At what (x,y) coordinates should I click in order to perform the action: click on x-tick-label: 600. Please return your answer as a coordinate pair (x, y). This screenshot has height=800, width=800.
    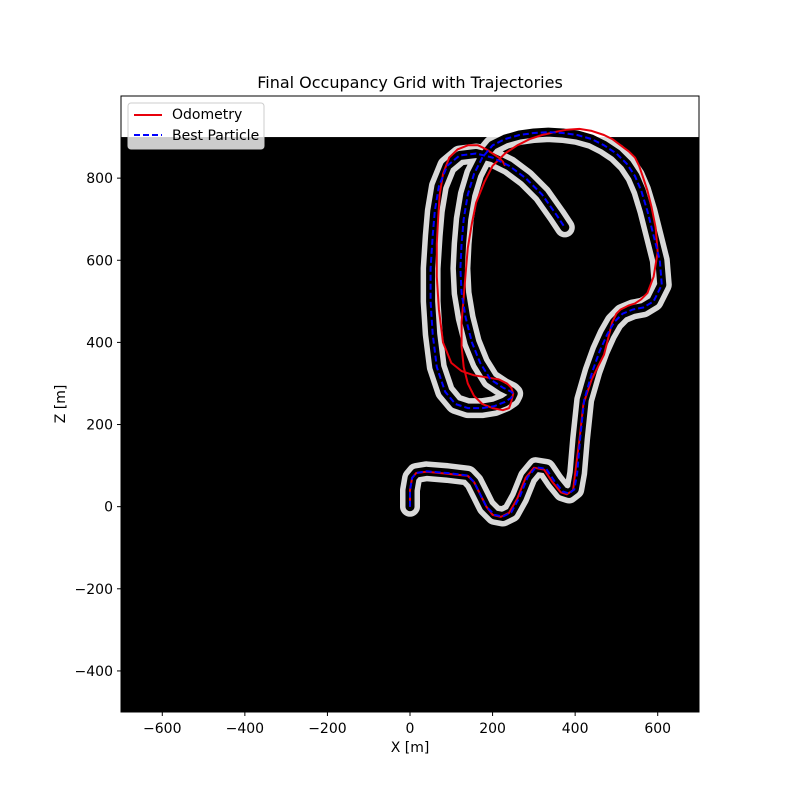
    Looking at the image, I should click on (657, 729).